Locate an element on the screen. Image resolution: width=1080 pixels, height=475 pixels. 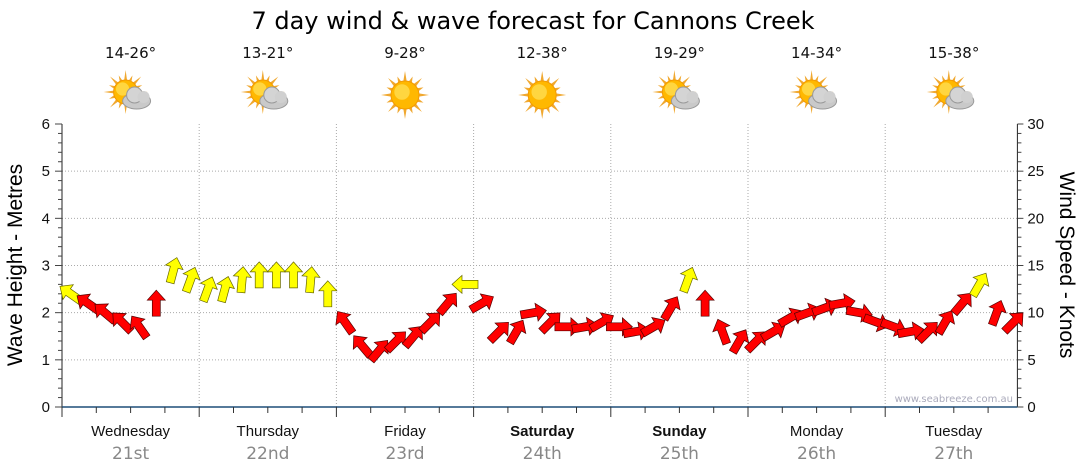
temperature-range: 13-21° is located at coordinates (267, 53).